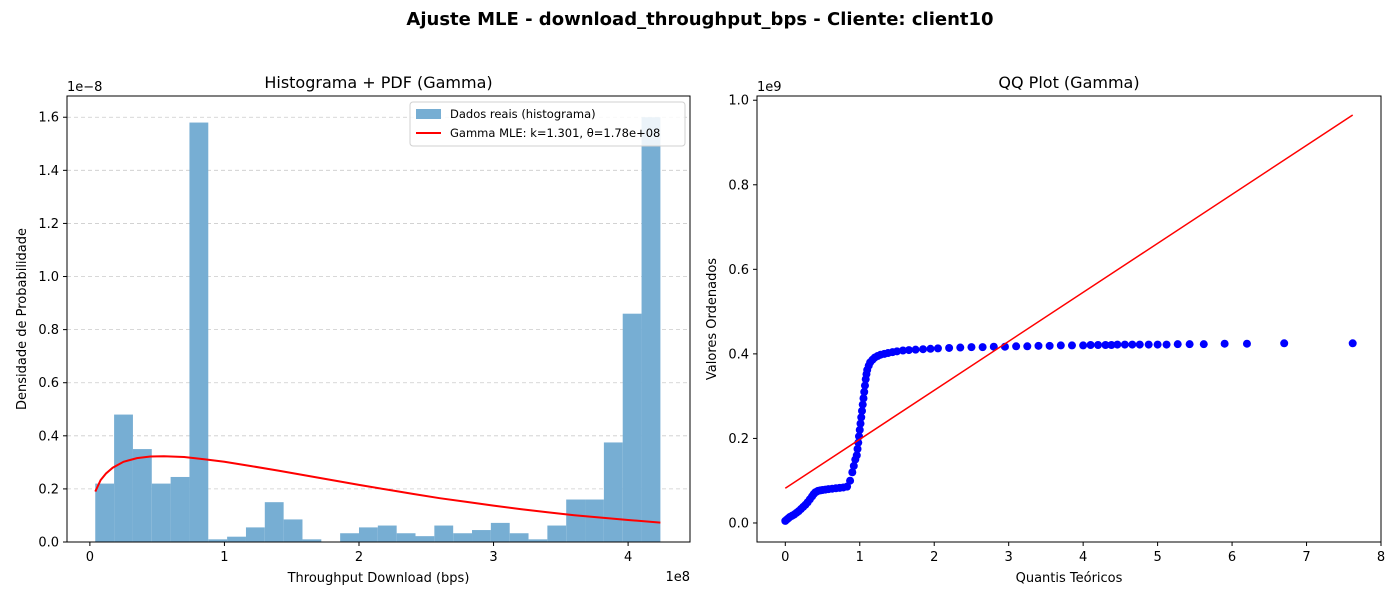 The height and width of the screenshot is (600, 1400). I want to click on chart2-x-tick-label: 2, so click(934, 557).